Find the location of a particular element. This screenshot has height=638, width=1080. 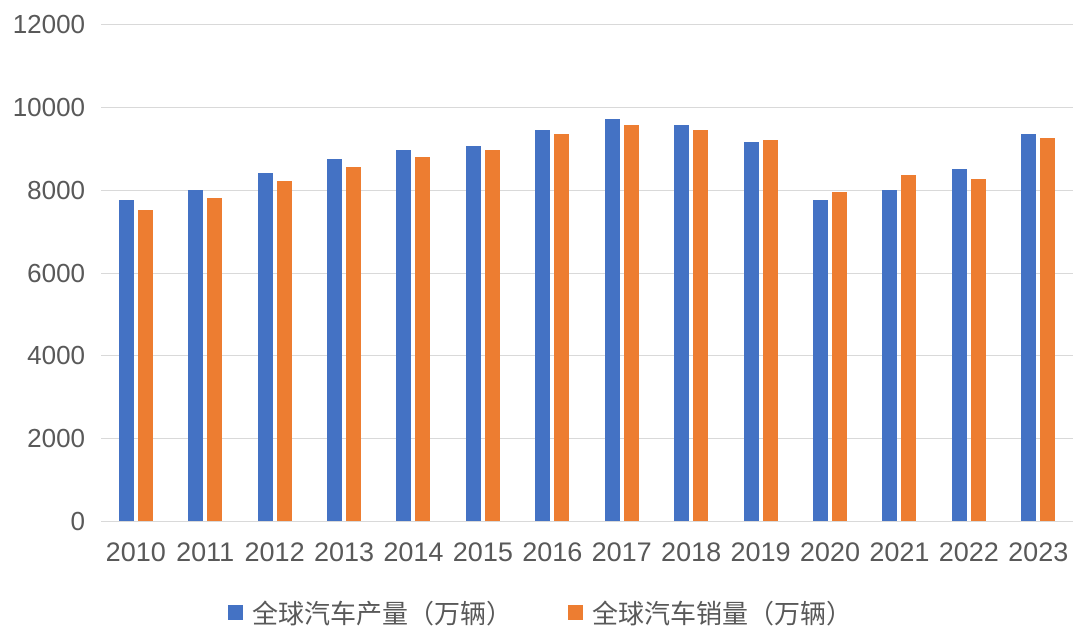

bar-sales-2013 is located at coordinates (353, 343).